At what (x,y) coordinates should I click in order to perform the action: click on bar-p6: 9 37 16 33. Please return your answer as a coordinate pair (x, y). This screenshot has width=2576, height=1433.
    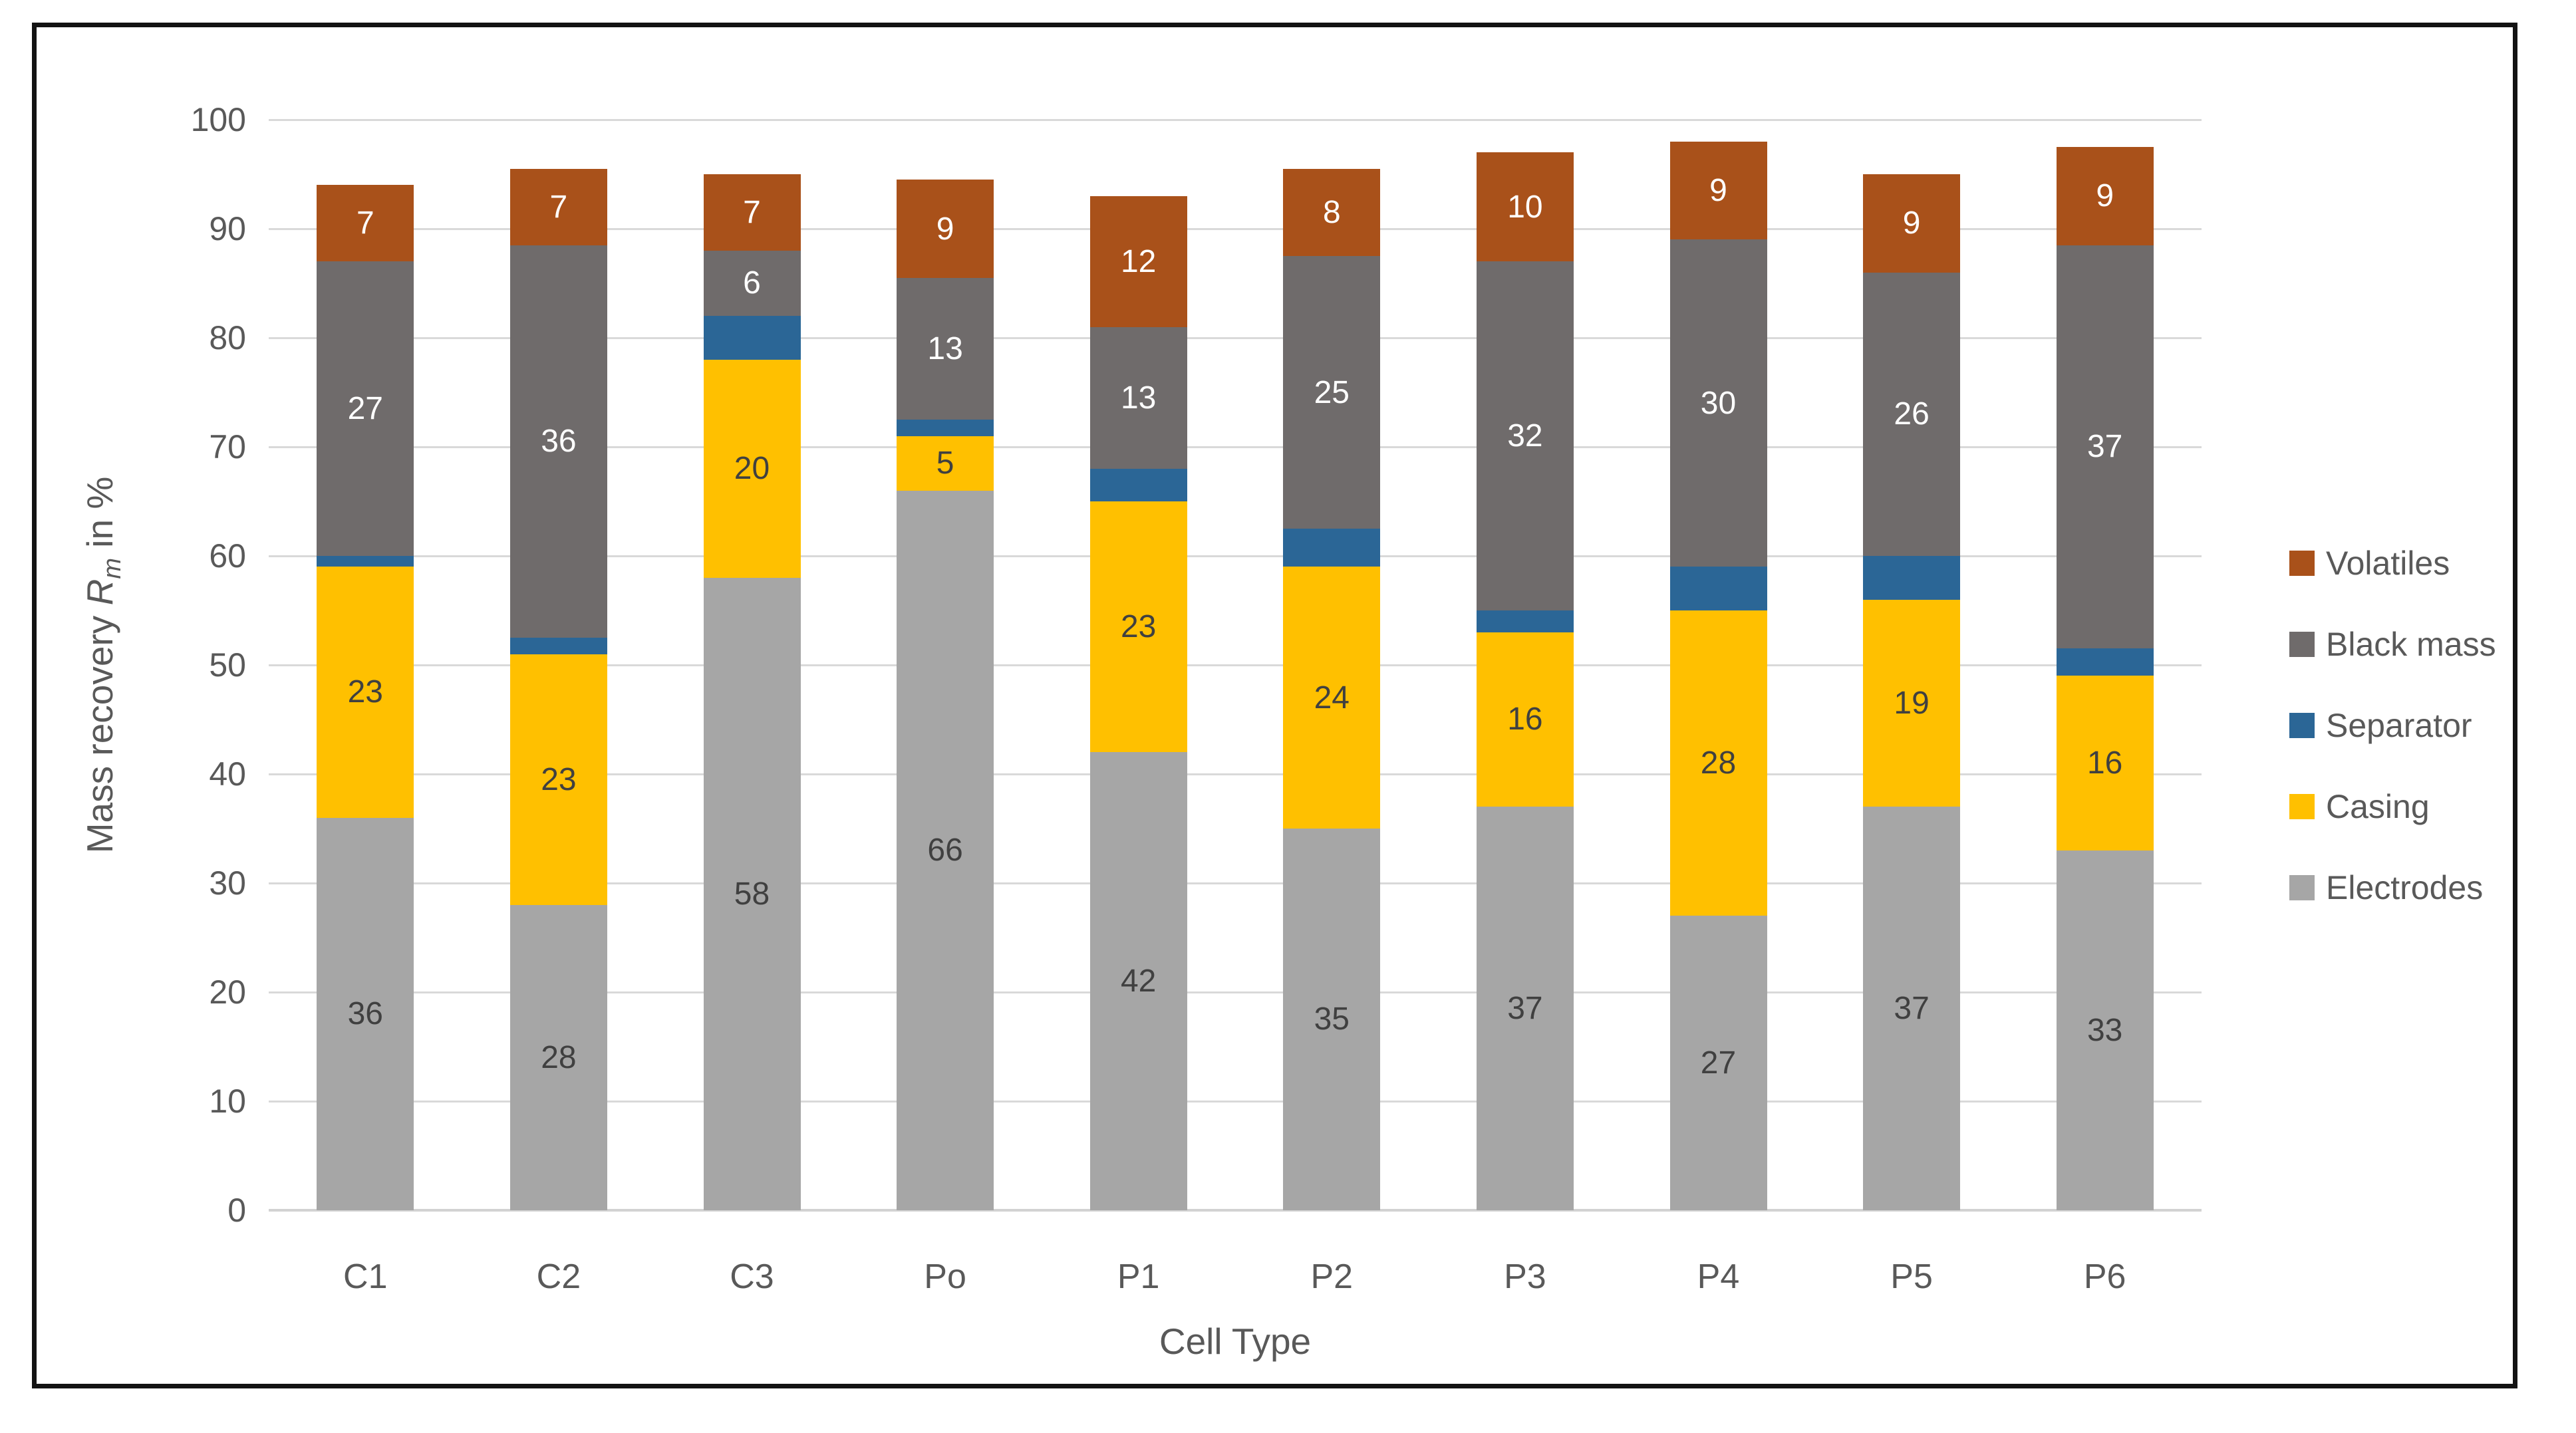
    Looking at the image, I should click on (2105, 679).